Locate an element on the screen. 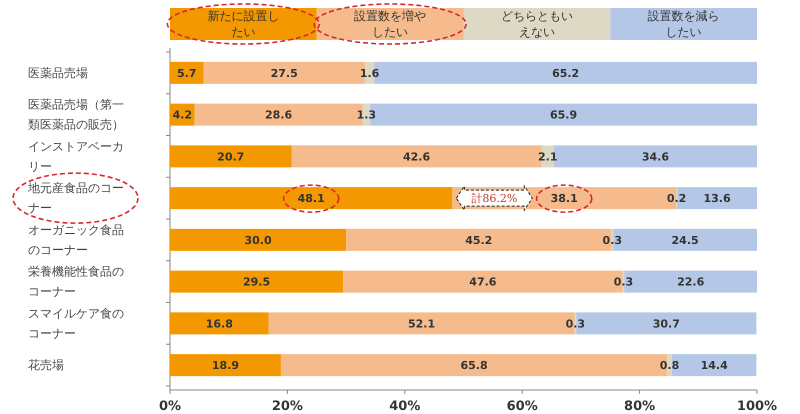 This screenshot has height=414, width=800. y-tick-label: オーガニック食品のコーナー is located at coordinates (76, 239).